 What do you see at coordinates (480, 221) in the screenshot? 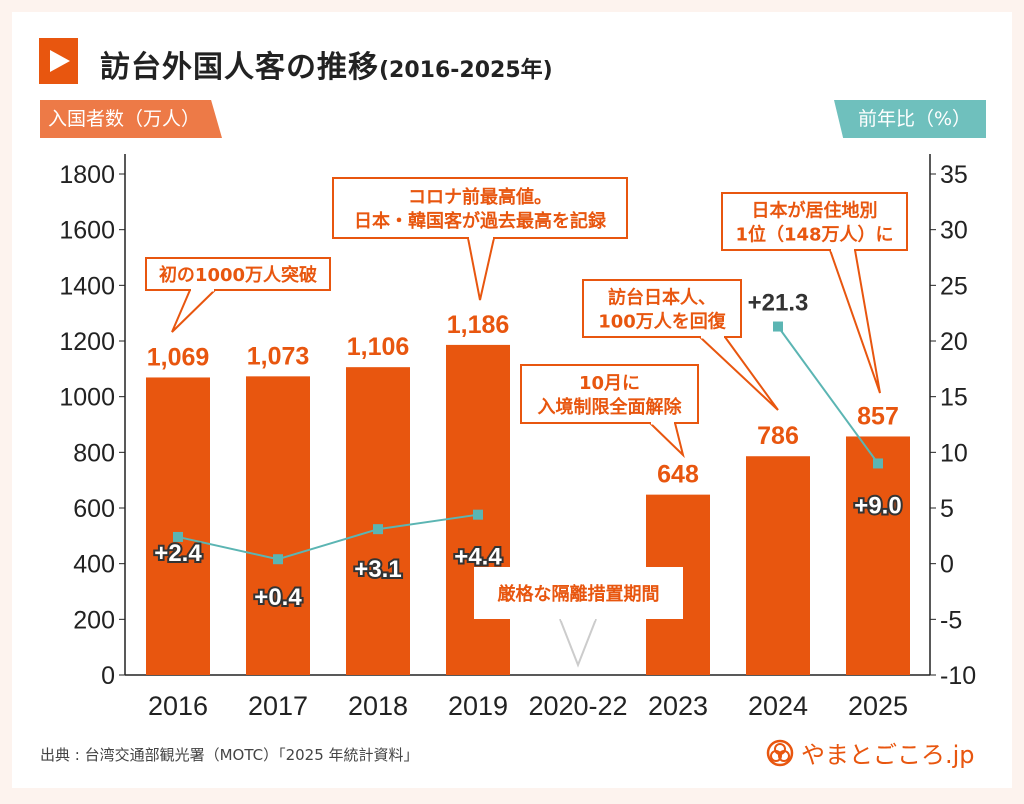
I see `callout-text: 日本・韓国客が過去最高を記録` at bounding box center [480, 221].